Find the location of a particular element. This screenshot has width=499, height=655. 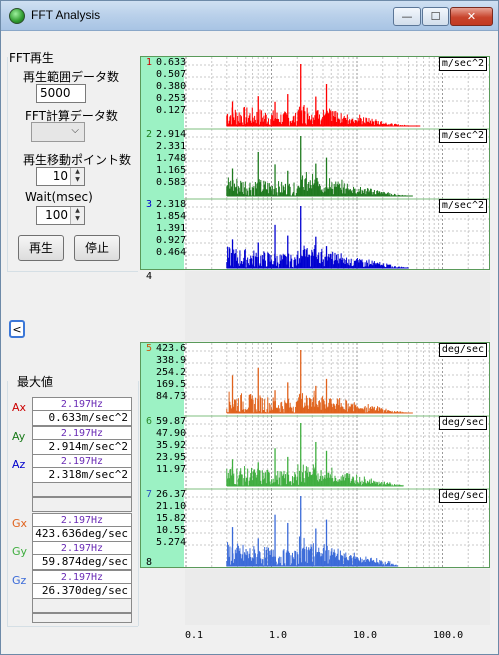

y-tick-label: 15.82 is located at coordinates (171, 518).